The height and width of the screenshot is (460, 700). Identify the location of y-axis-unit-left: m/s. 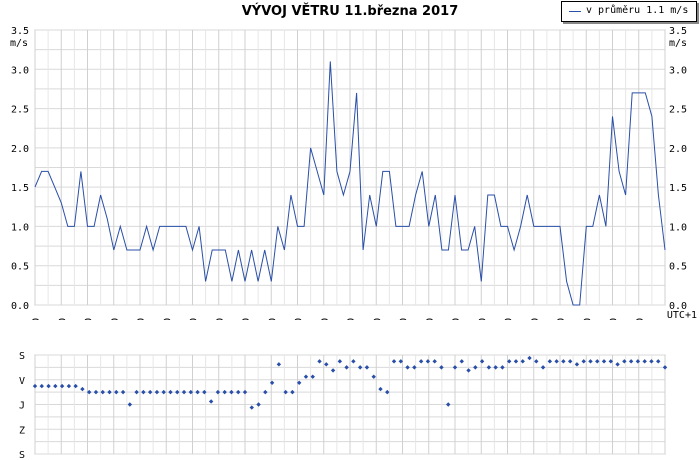
(19, 43).